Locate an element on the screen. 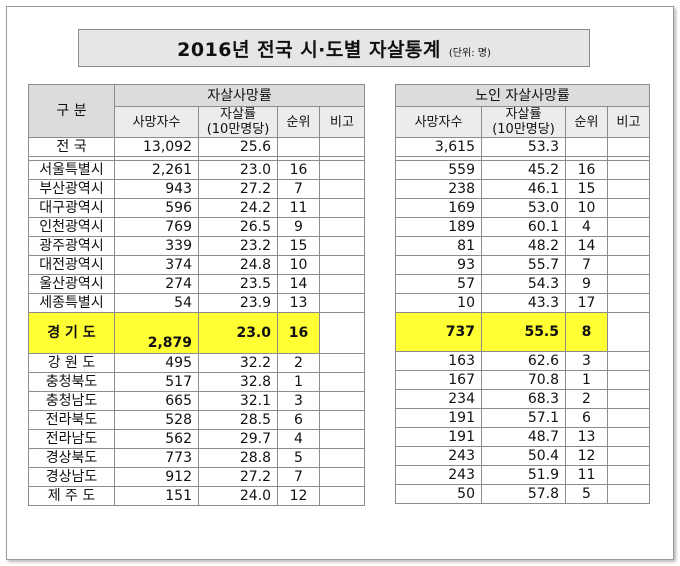 Image resolution: width=680 pixels, height=566 pixels. region-cell: 충청북도 is located at coordinates (71, 382).